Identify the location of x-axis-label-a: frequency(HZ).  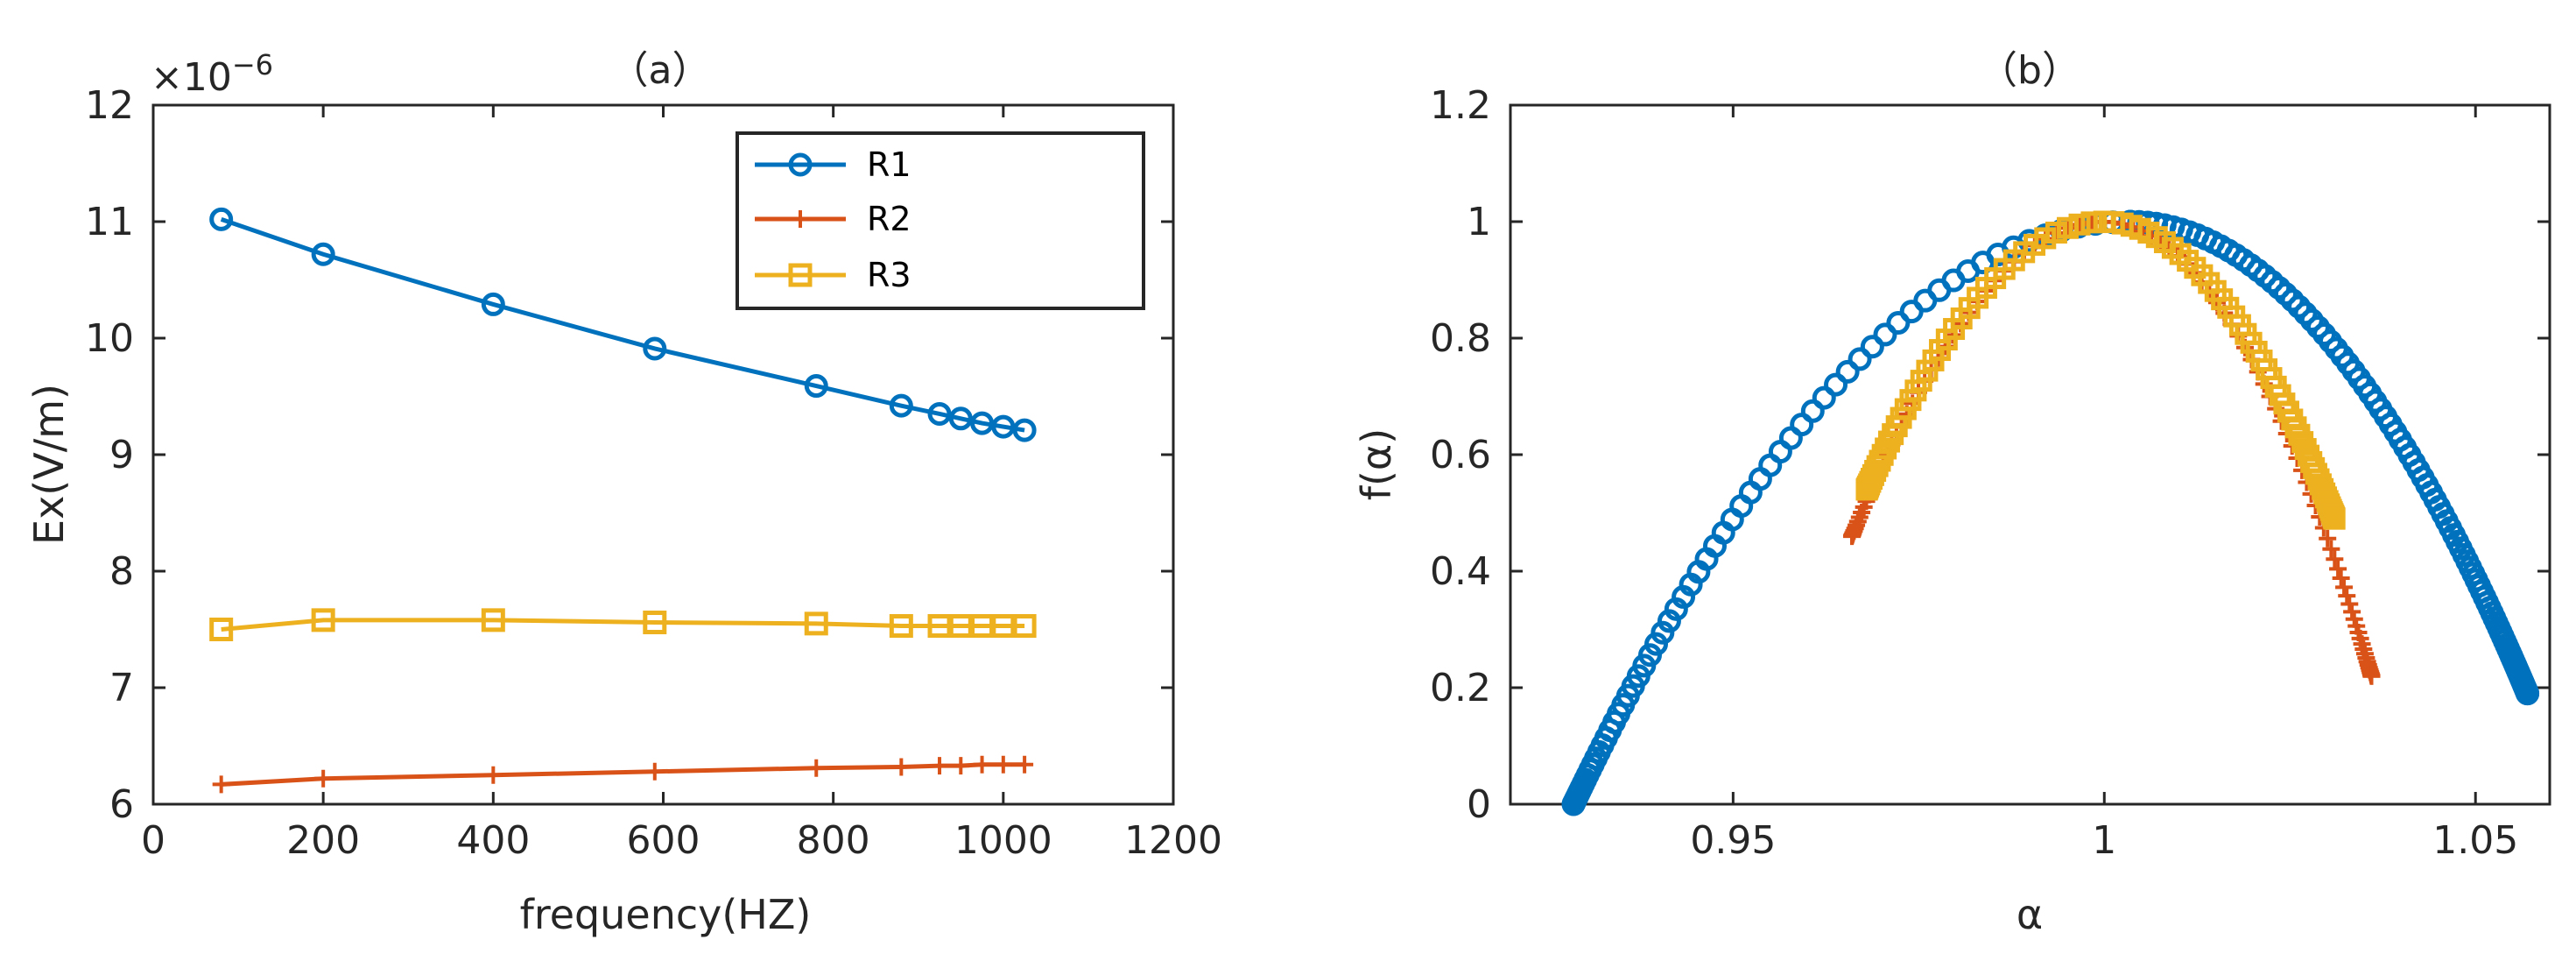
(666, 915).